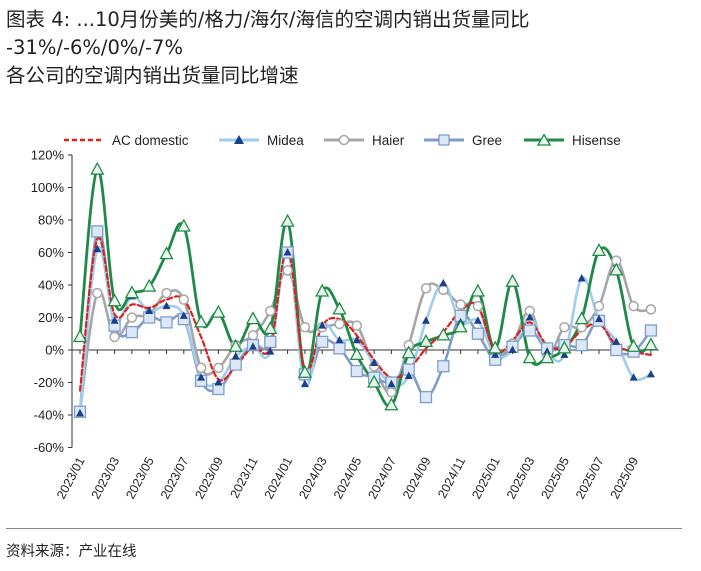  Describe the element at coordinates (487, 140) in the screenshot. I see `legend-label-gree: Gree` at that location.